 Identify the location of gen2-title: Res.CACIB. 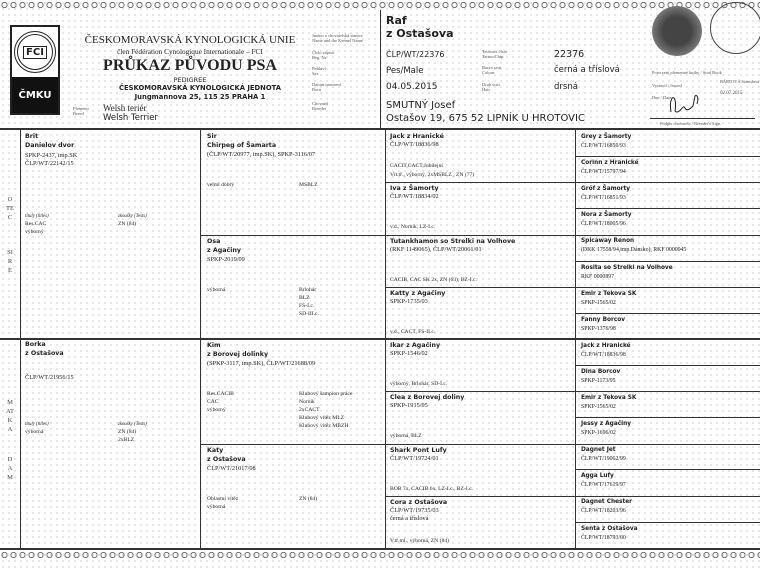
(220, 394).